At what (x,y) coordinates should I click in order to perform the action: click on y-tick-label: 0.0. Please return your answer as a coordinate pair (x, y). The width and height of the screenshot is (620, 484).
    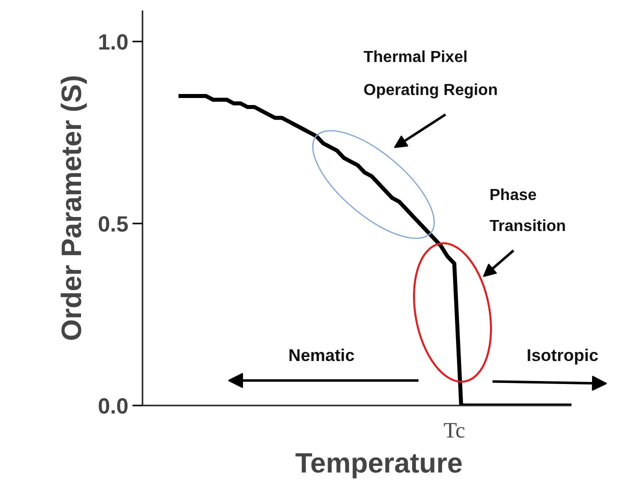
    Looking at the image, I should click on (113, 406).